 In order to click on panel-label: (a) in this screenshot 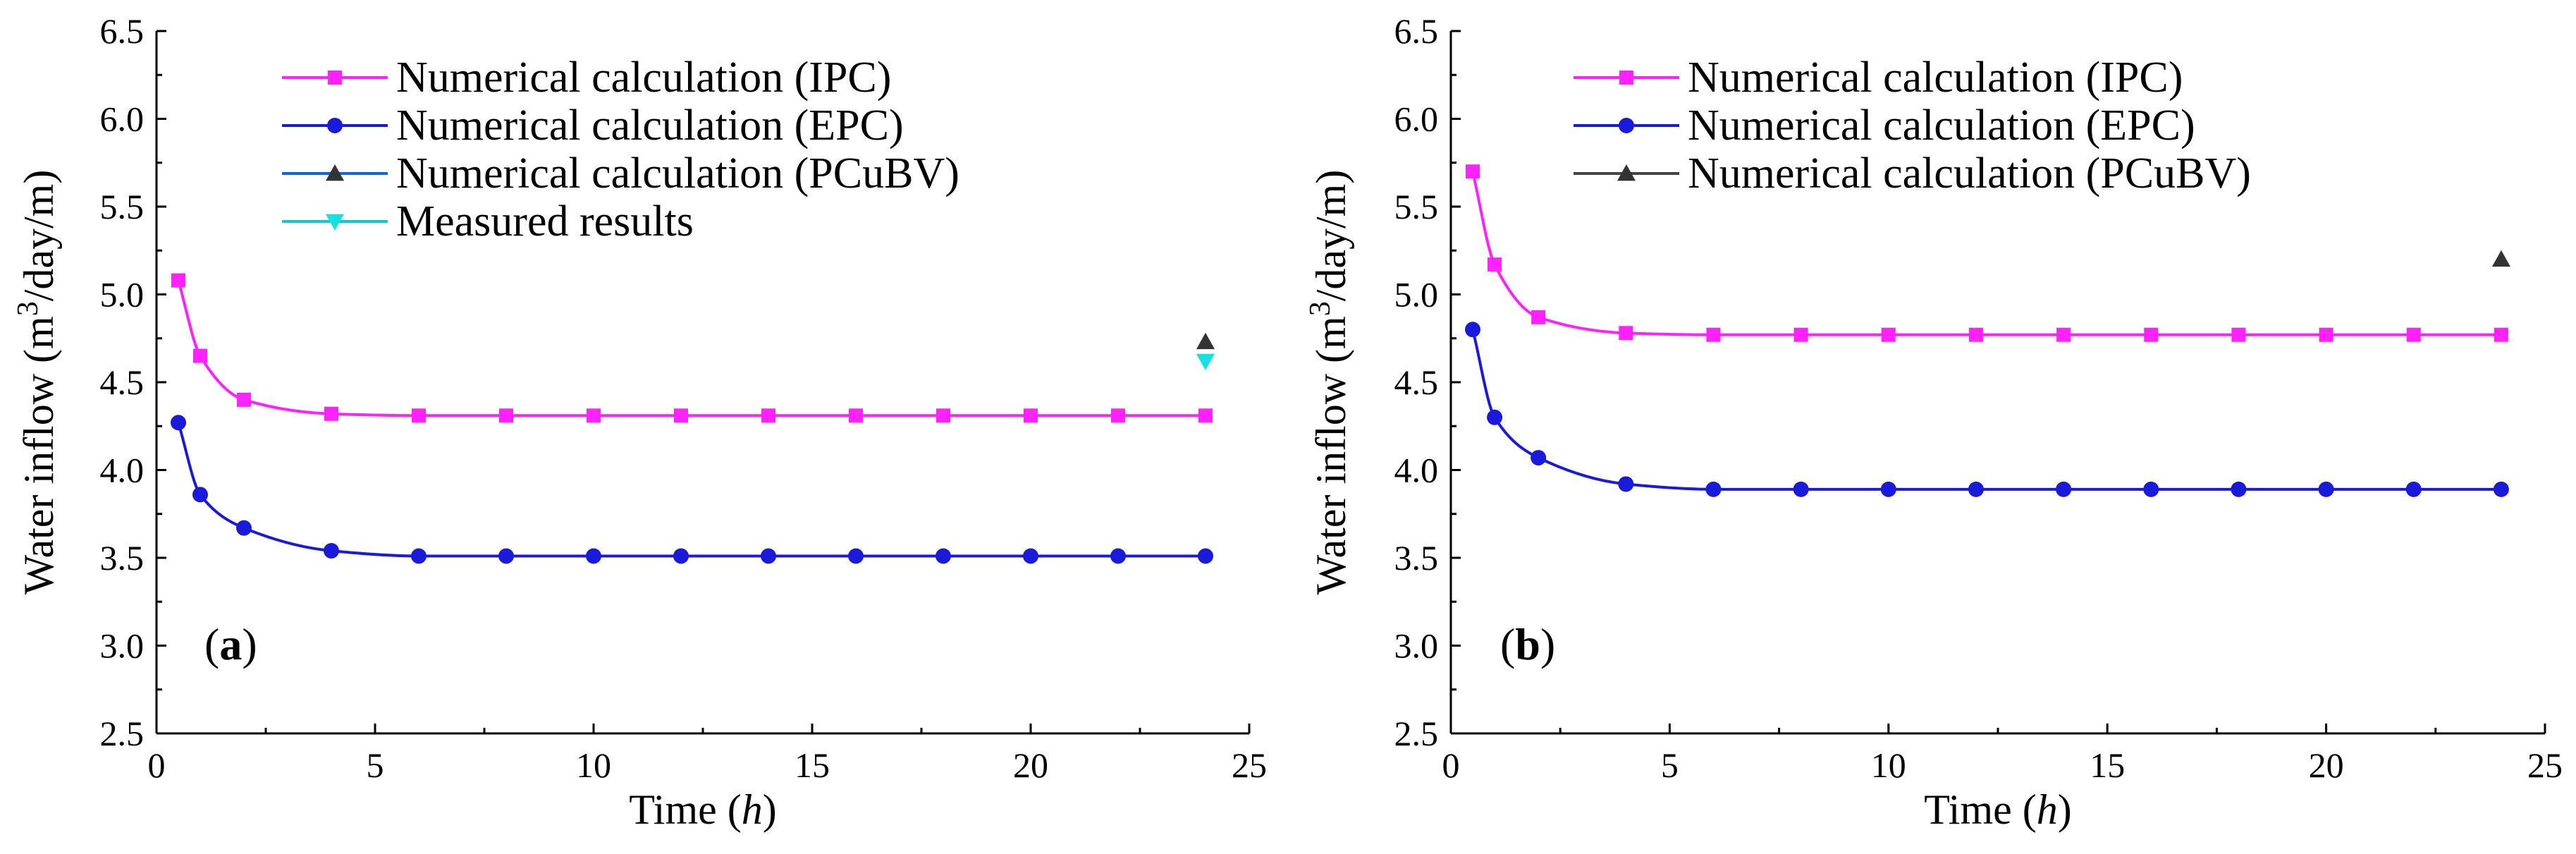, I will do `click(230, 644)`.